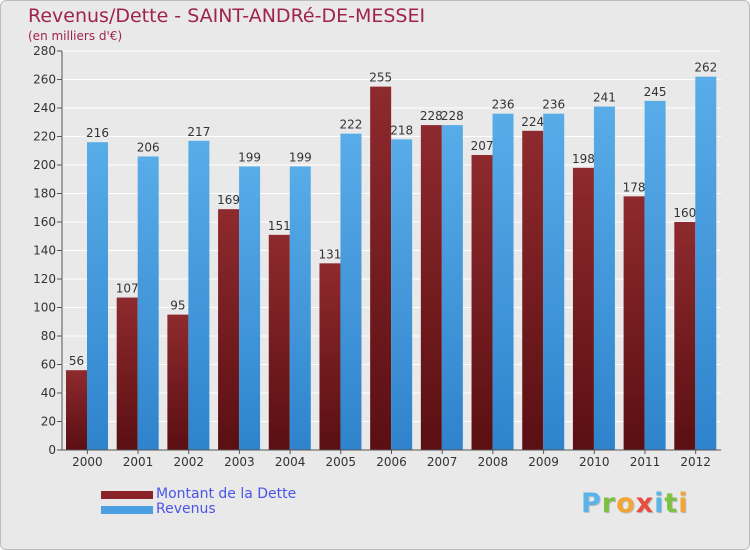 Image resolution: width=750 pixels, height=550 pixels. What do you see at coordinates (391, 462) in the screenshot?
I see `x-tick-label: 2006` at bounding box center [391, 462].